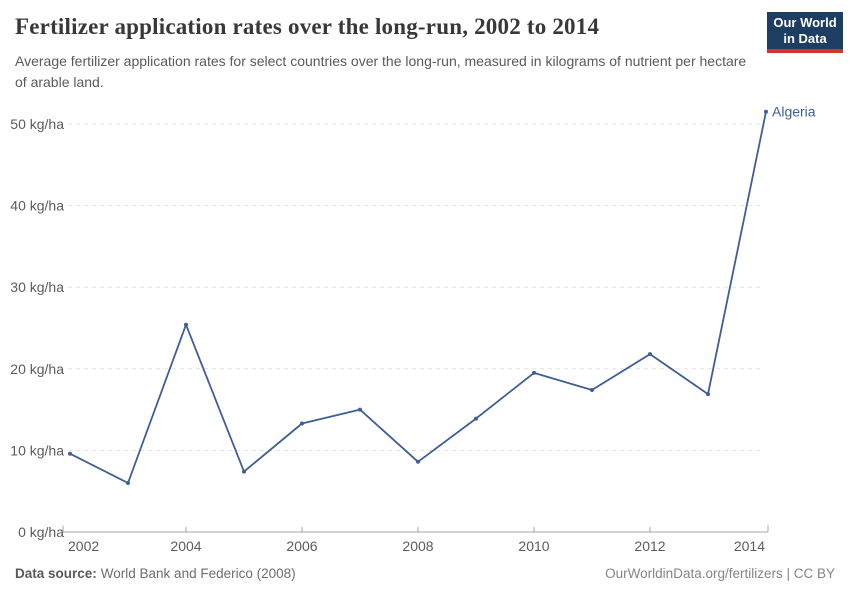 This screenshot has width=850, height=600. Describe the element at coordinates (794, 111) in the screenshot. I see `series-label-algeria: Algeria` at that location.